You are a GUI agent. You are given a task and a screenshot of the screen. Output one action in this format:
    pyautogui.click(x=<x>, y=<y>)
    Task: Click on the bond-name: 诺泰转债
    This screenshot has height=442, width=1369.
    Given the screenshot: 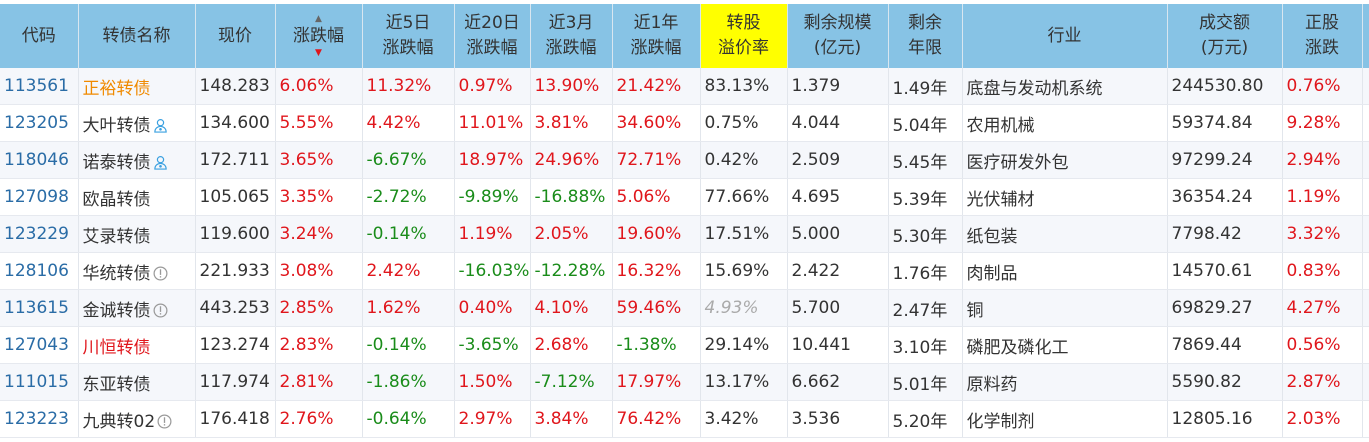 What is the action you would take?
    pyautogui.click(x=137, y=160)
    